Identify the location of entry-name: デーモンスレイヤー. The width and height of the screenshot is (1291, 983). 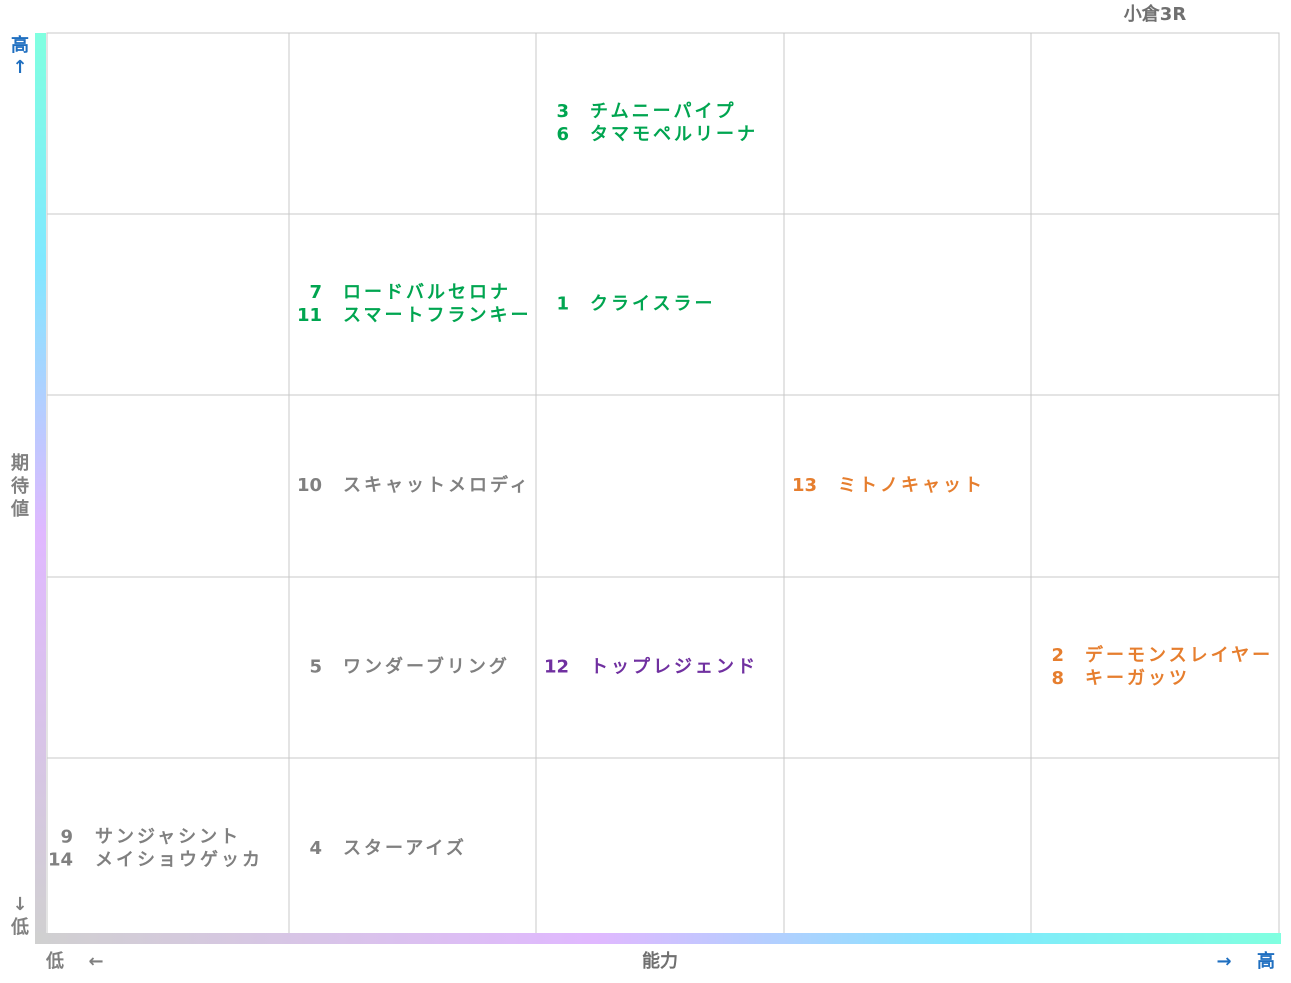
(1179, 655).